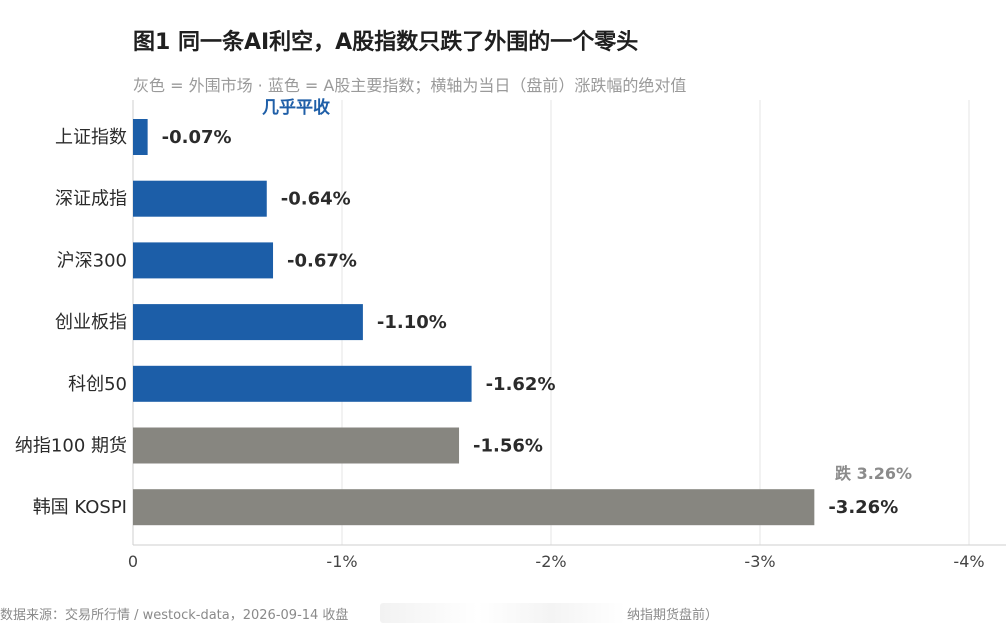 This screenshot has height=630, width=1006. I want to click on category-label: 深证成指, so click(91, 199).